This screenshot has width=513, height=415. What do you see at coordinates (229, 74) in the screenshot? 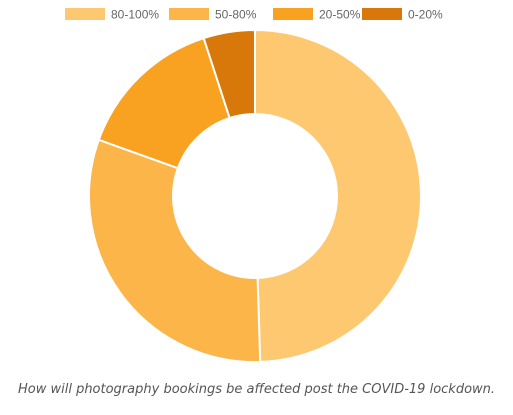
I see `slice-0-20pct` at bounding box center [229, 74].